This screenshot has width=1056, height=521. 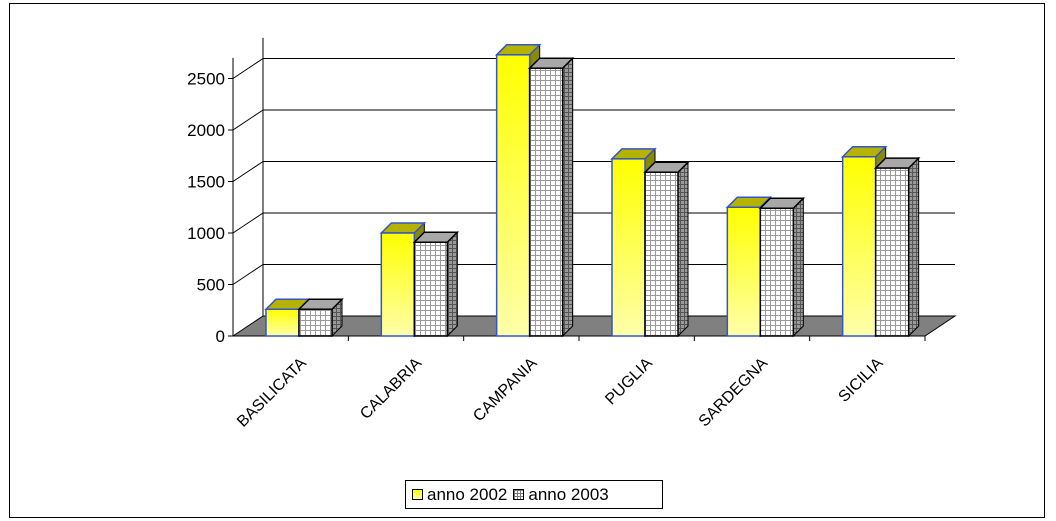 I want to click on bar-side-anno-2003-sardegna, so click(x=798, y=267).